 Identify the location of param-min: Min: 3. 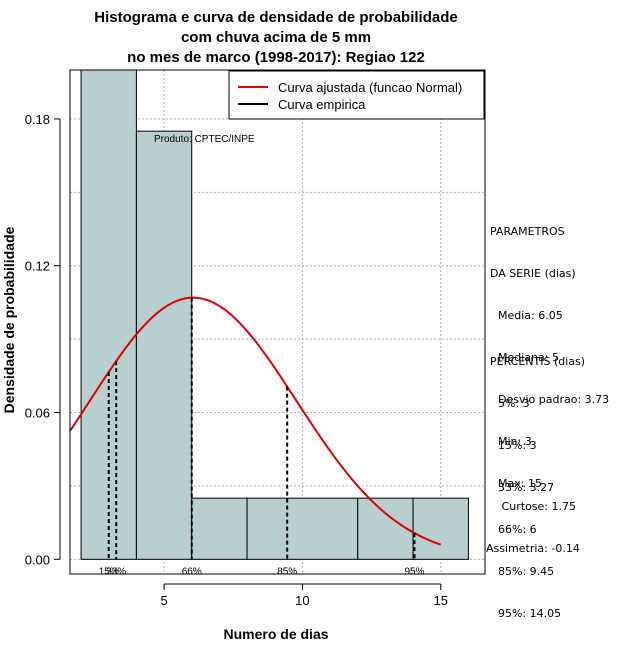
(515, 441).